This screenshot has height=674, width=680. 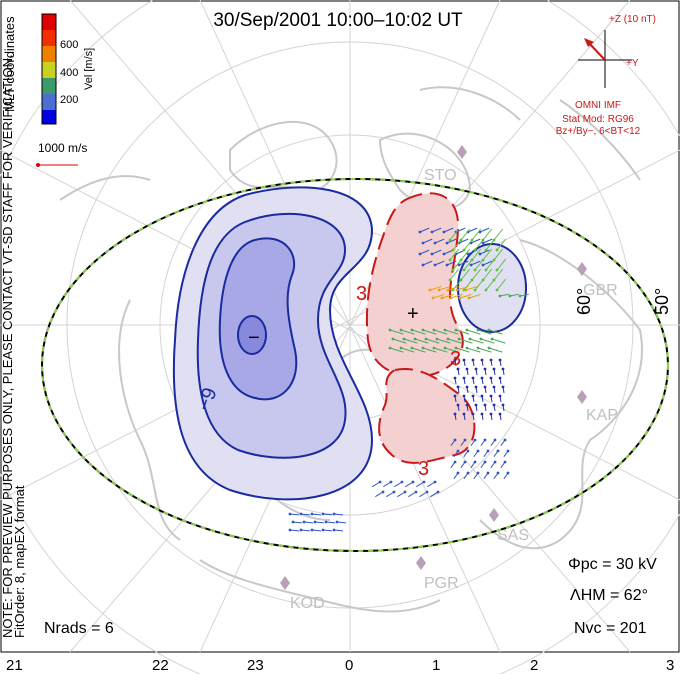 What do you see at coordinates (436, 665) in the screenshot?
I see `mlt-tick-1: 1` at bounding box center [436, 665].